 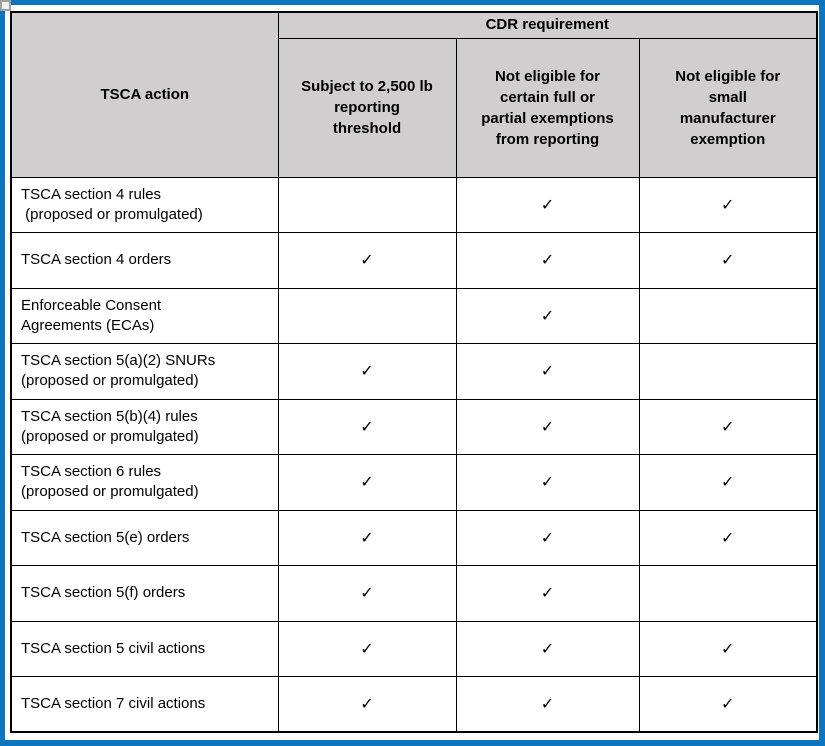 What do you see at coordinates (144, 704) in the screenshot?
I see `tsca-action-cell: TSCA section 7 civil actions` at bounding box center [144, 704].